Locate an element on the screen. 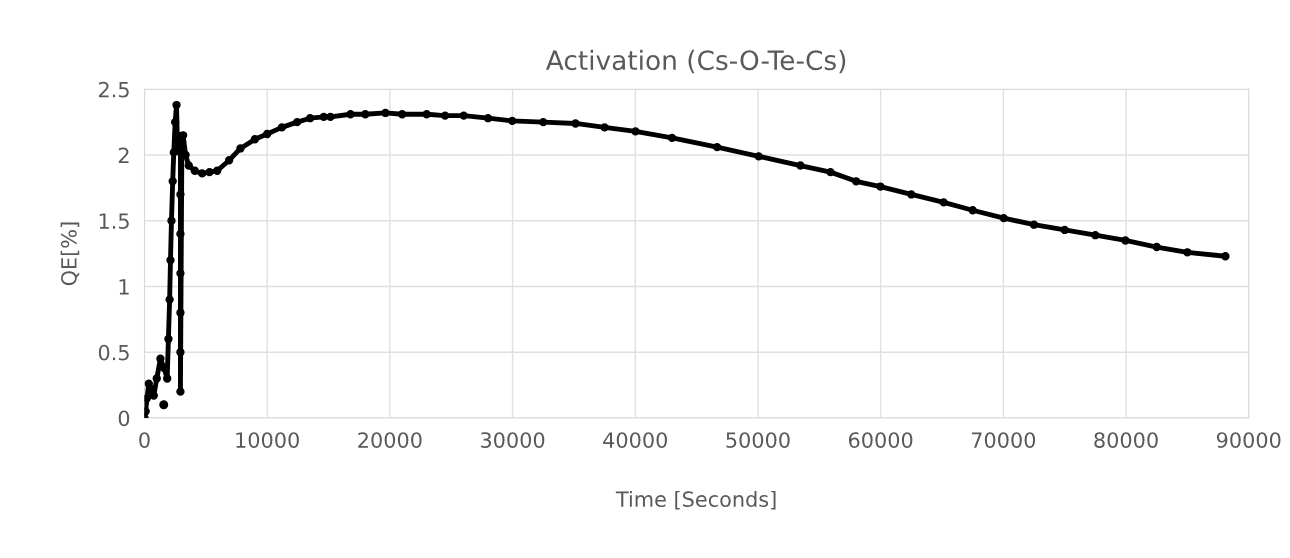 This screenshot has height=558, width=1290. x-tick-label: 80000 is located at coordinates (1126, 440).